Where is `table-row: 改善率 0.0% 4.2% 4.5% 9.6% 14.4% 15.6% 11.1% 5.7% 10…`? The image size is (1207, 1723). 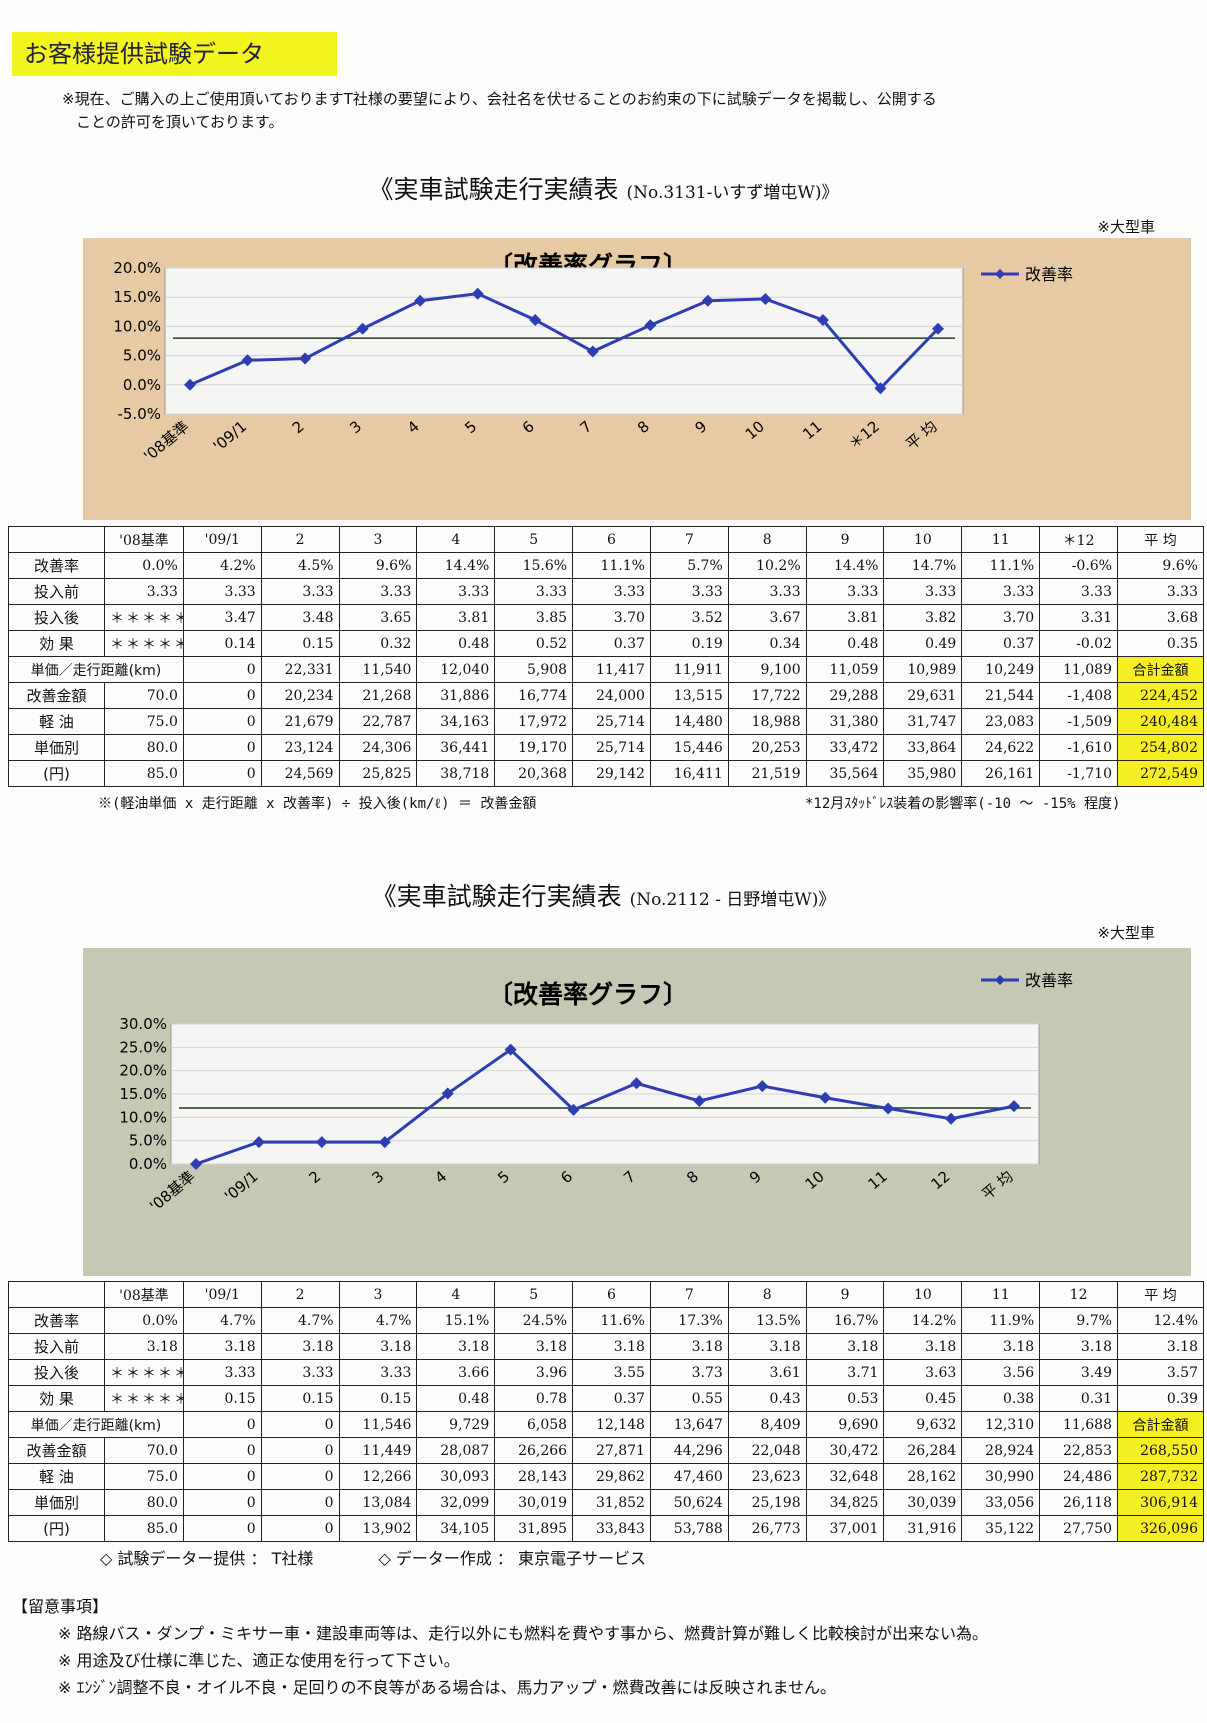
table-row: 改善率 0.0% 4.2% 4.5% 9.6% 14.4% 15.6% 11.1% 5.7% 10… is located at coordinates (605, 565).